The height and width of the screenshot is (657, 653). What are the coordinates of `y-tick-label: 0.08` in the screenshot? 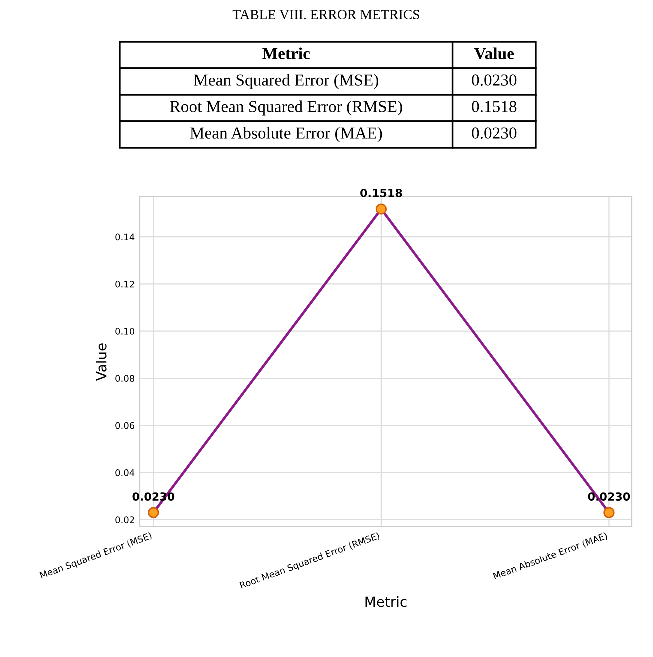 It's located at (125, 378).